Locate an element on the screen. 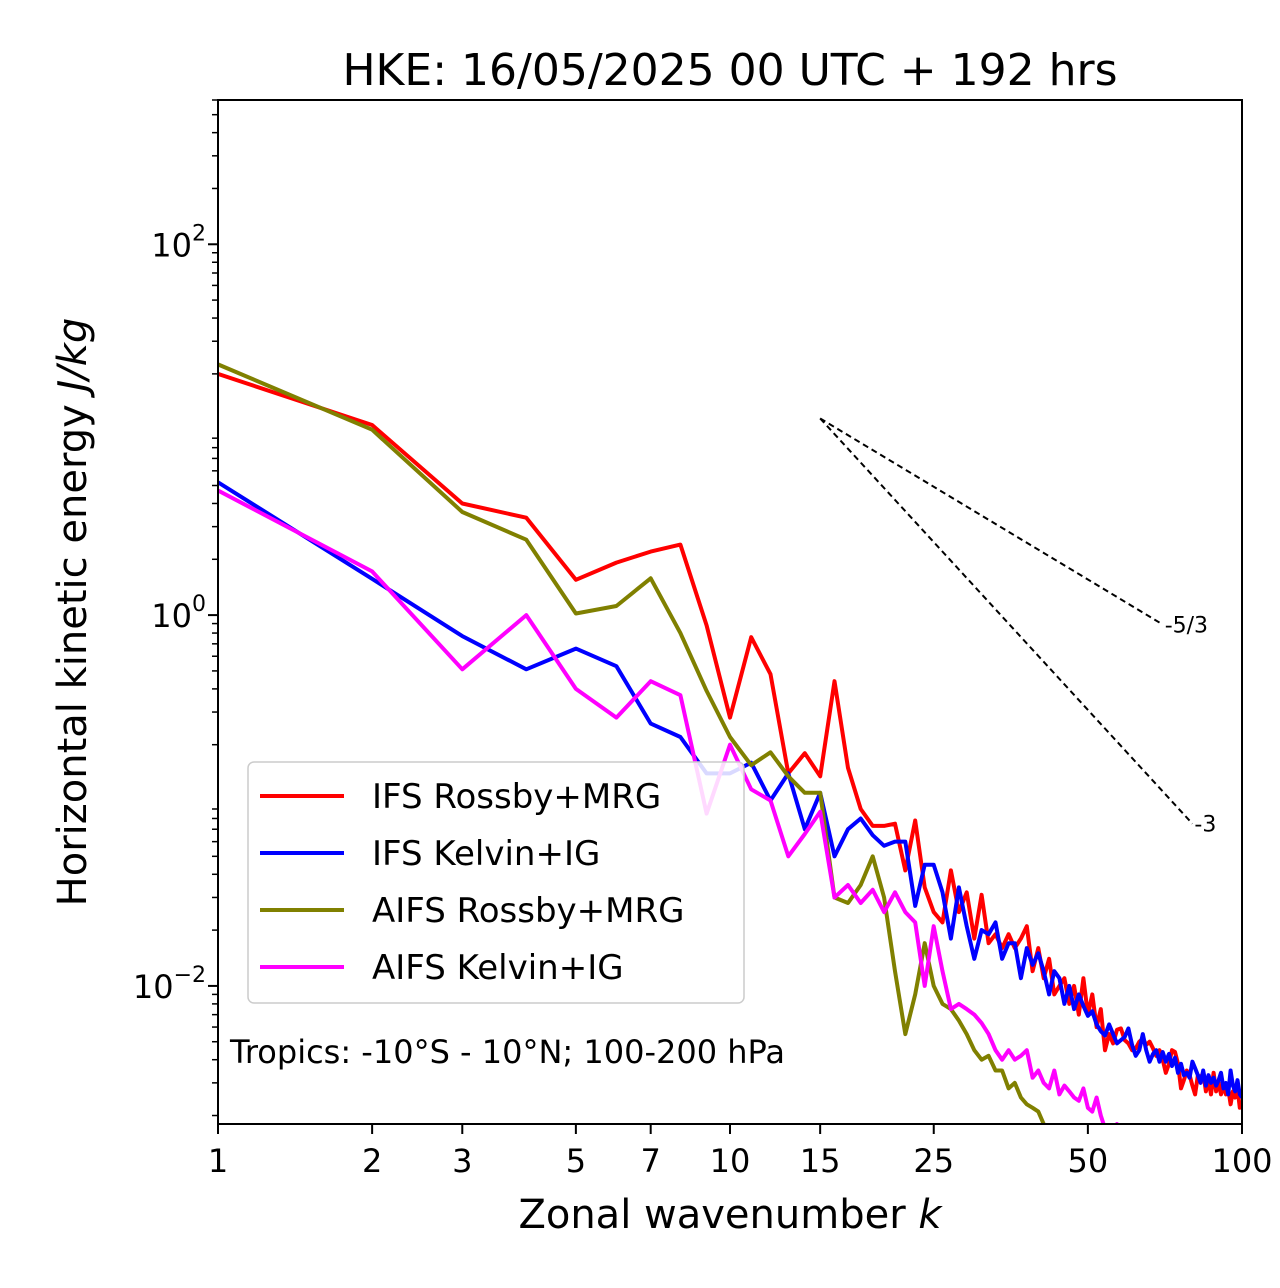 The image size is (1280, 1288). reference-slope-label: -3 is located at coordinates (1205, 825).